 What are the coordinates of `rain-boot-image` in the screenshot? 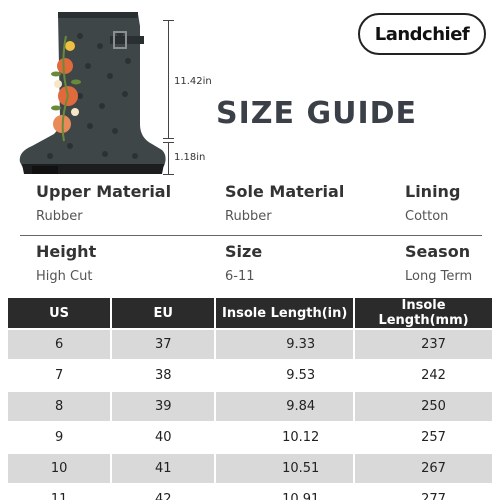 It's located at (90, 91).